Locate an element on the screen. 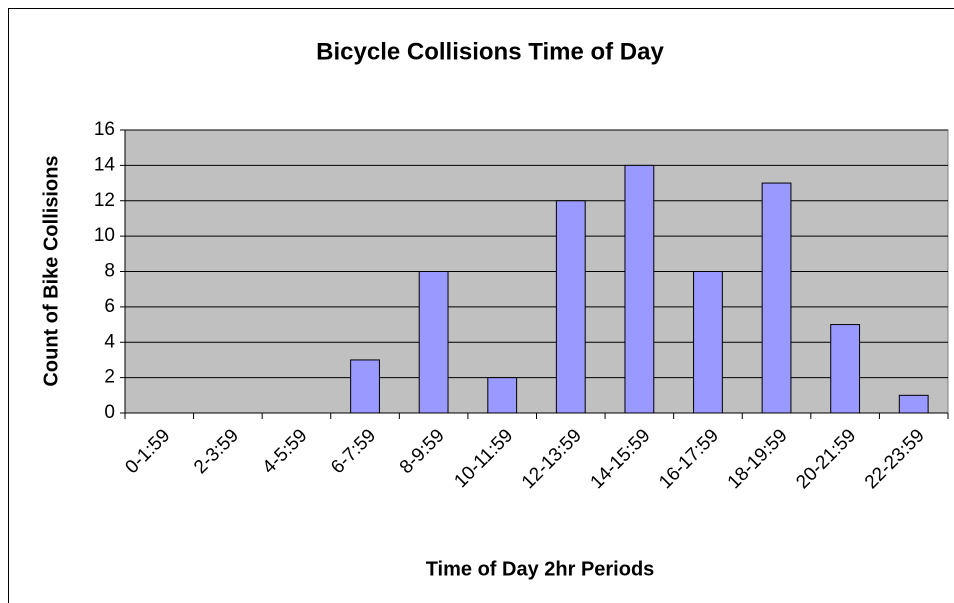 This screenshot has height=603, width=954. y-tick-label: 8 is located at coordinates (109, 271).